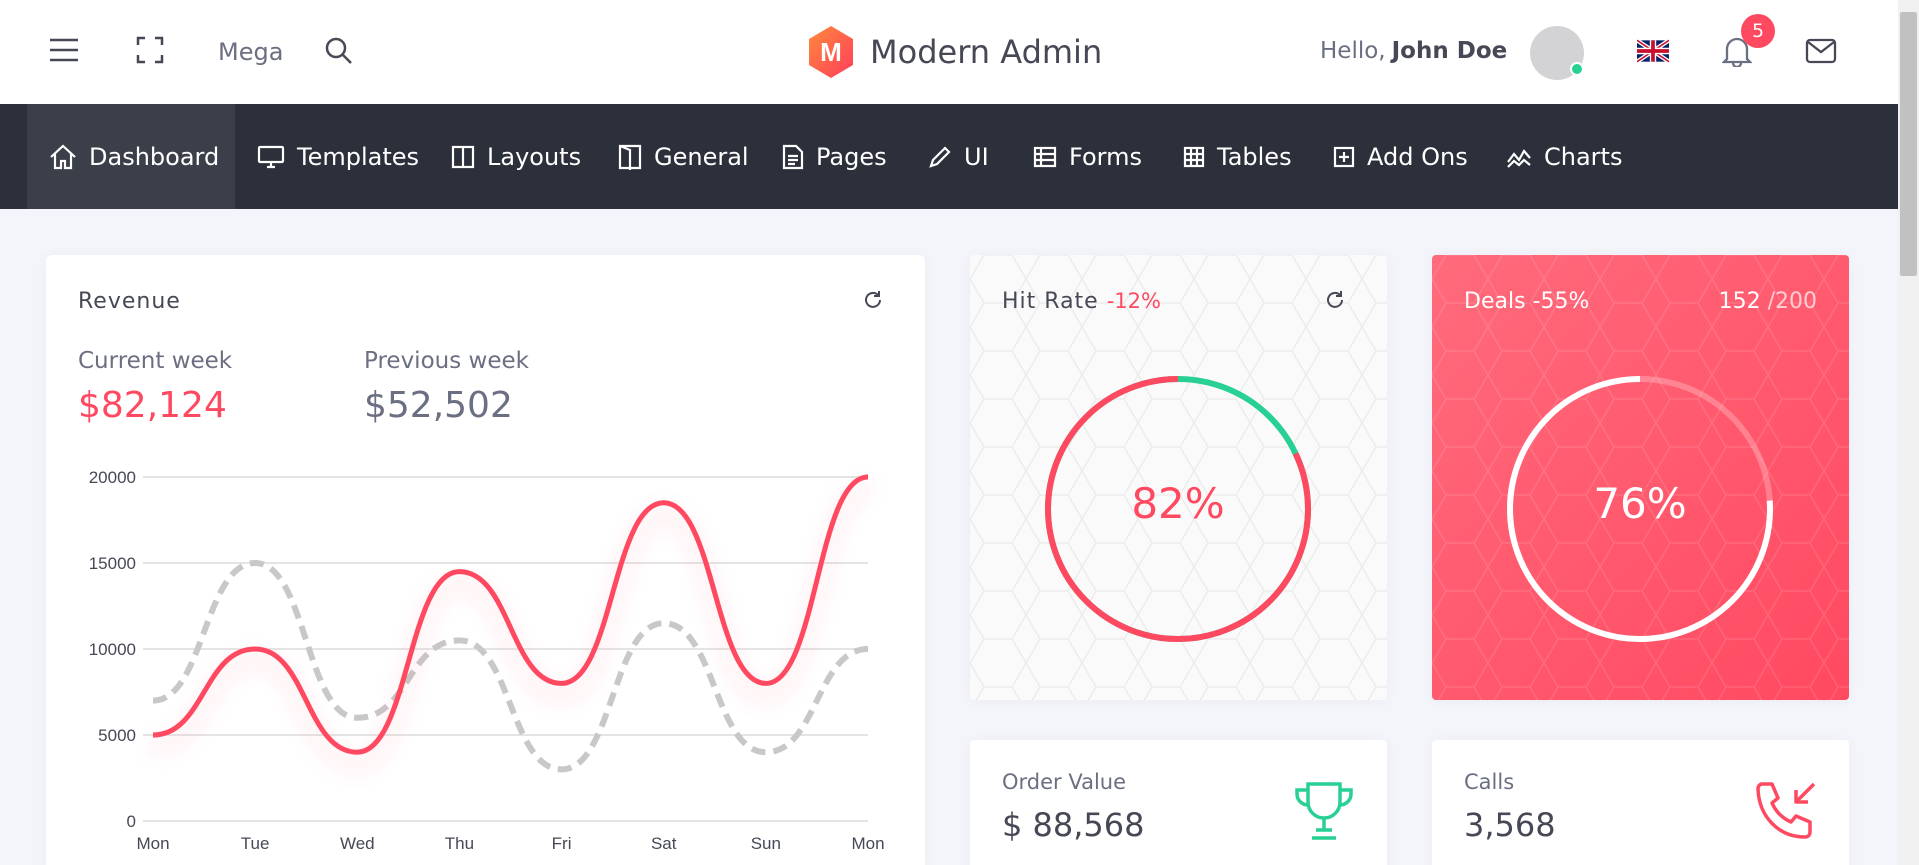 The width and height of the screenshot is (1919, 865). I want to click on scrollbar-thumb, so click(1908, 144).